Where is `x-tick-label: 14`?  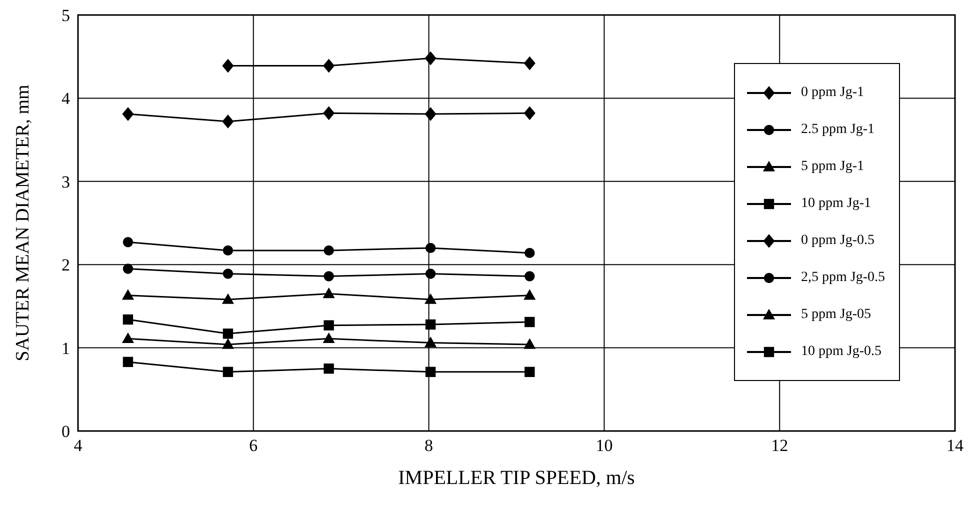
x-tick-label: 14 is located at coordinates (955, 446).